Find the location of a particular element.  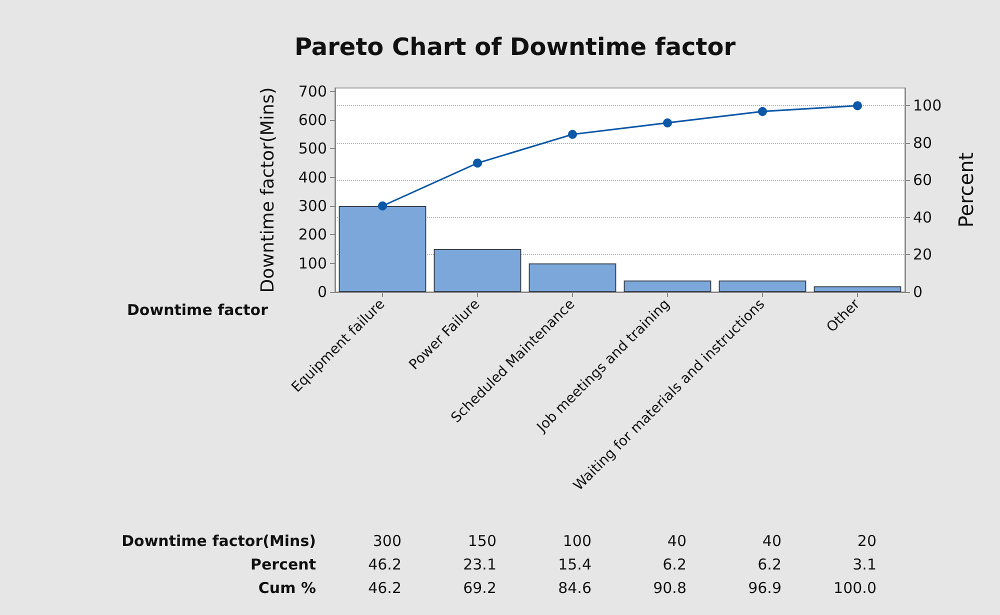

y2-tick-label: 20 is located at coordinates (922, 255).